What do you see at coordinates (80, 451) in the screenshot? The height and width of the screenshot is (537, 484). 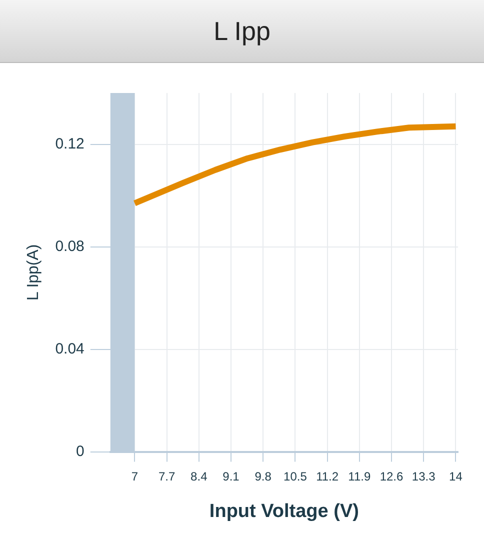 I see `y-tick-label: 0` at bounding box center [80, 451].